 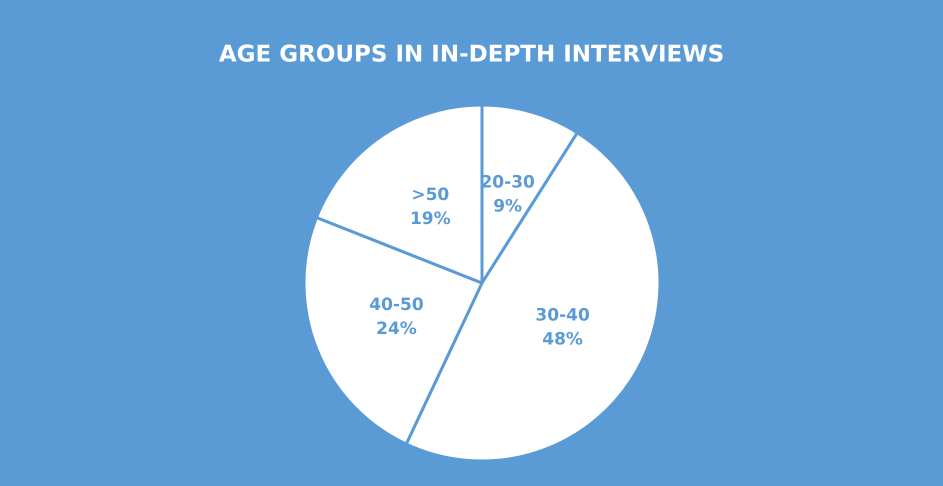 What do you see at coordinates (562, 315) in the screenshot?
I see `slice-label: 30-40` at bounding box center [562, 315].